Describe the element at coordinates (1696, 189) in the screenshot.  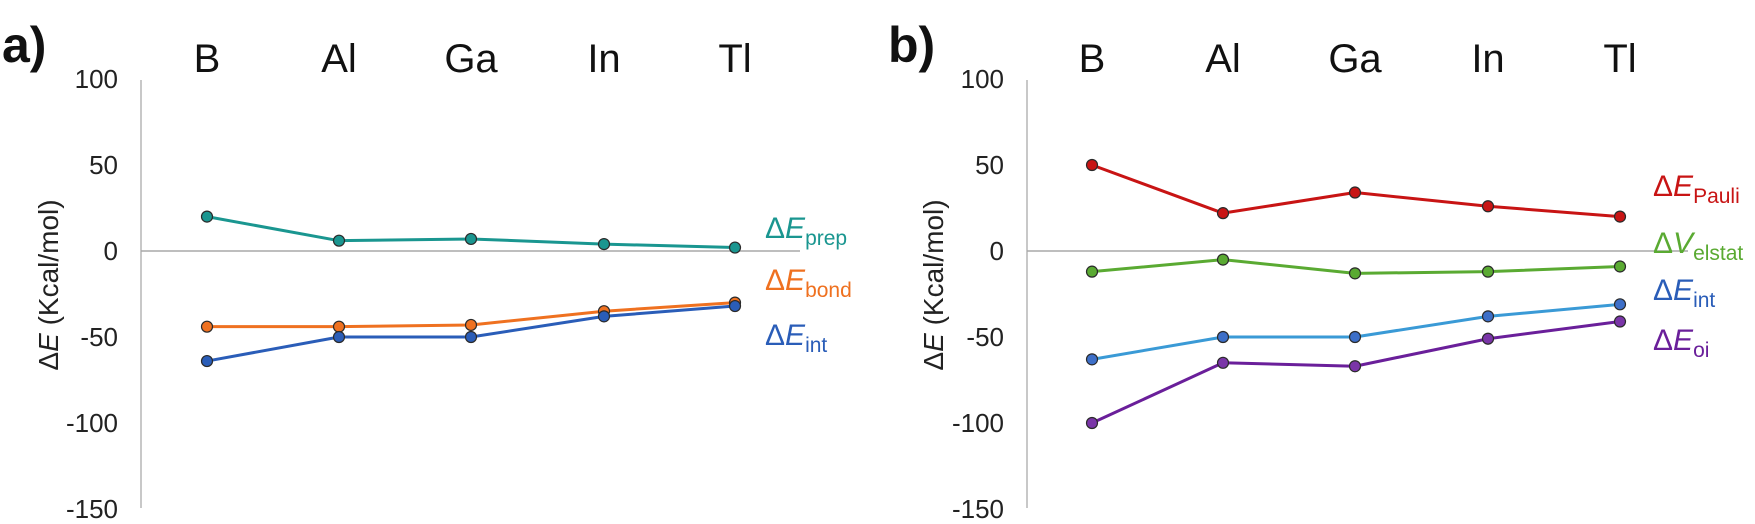
I see `series-label: ΔEPauli` at that location.